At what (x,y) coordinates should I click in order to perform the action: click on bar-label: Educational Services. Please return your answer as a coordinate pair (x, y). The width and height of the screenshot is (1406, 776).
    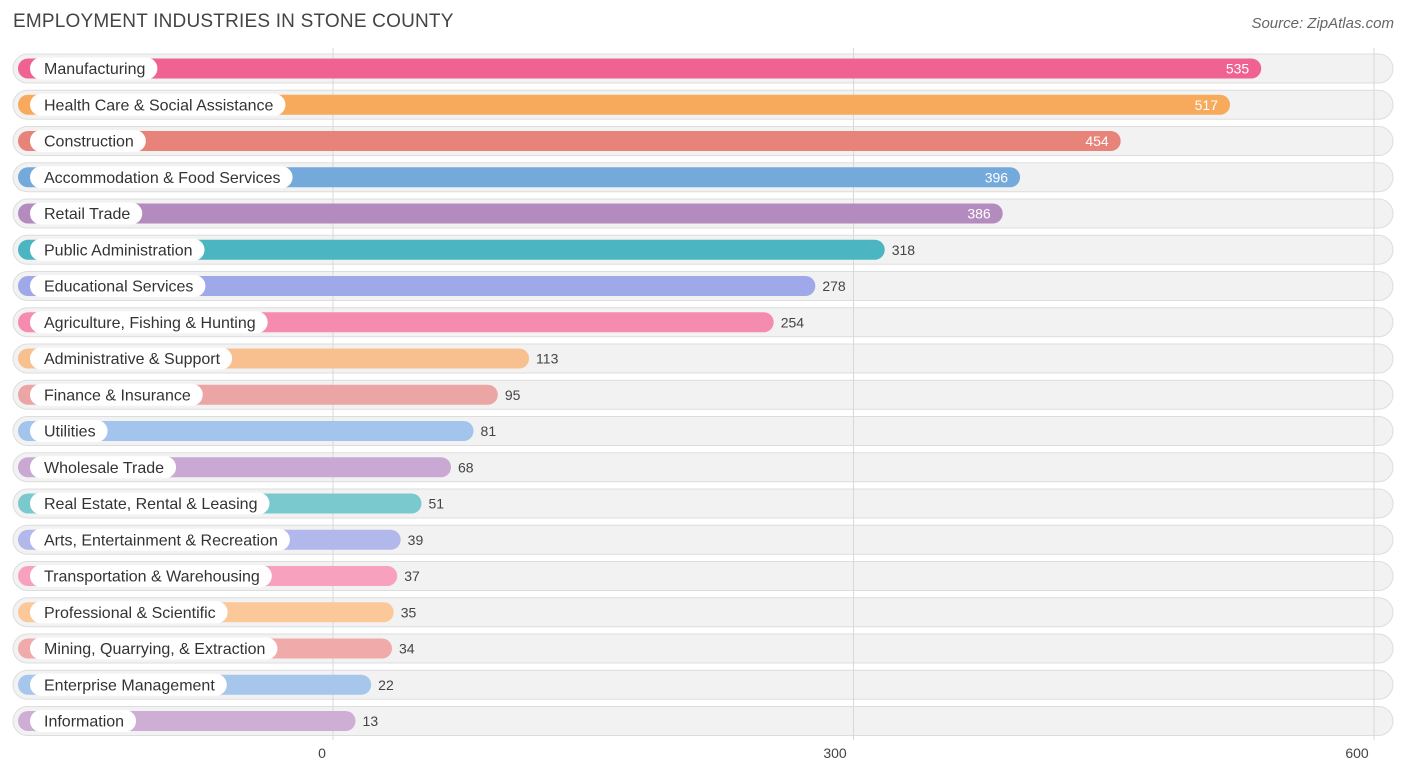
    Looking at the image, I should click on (118, 287).